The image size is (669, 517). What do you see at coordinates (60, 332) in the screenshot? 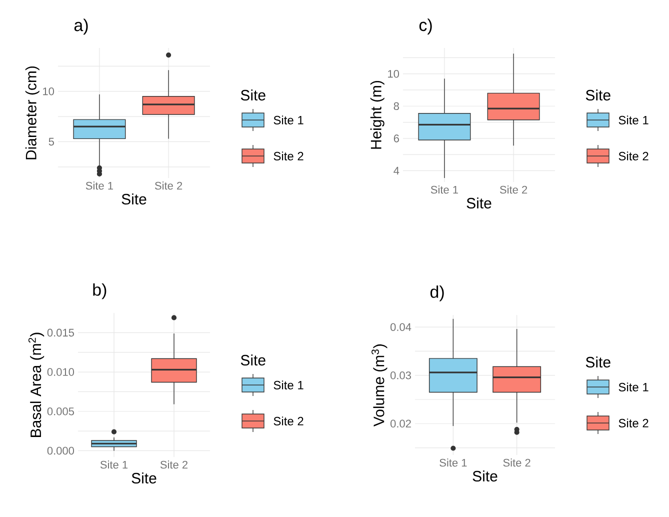
I see `y-tick-label: 0.015` at bounding box center [60, 332].